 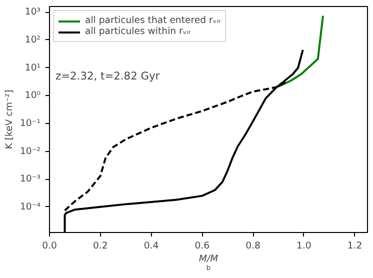 What do you see at coordinates (108, 76) in the screenshot?
I see `annotation: z=2.32, t=2.82 Gyr` at bounding box center [108, 76].